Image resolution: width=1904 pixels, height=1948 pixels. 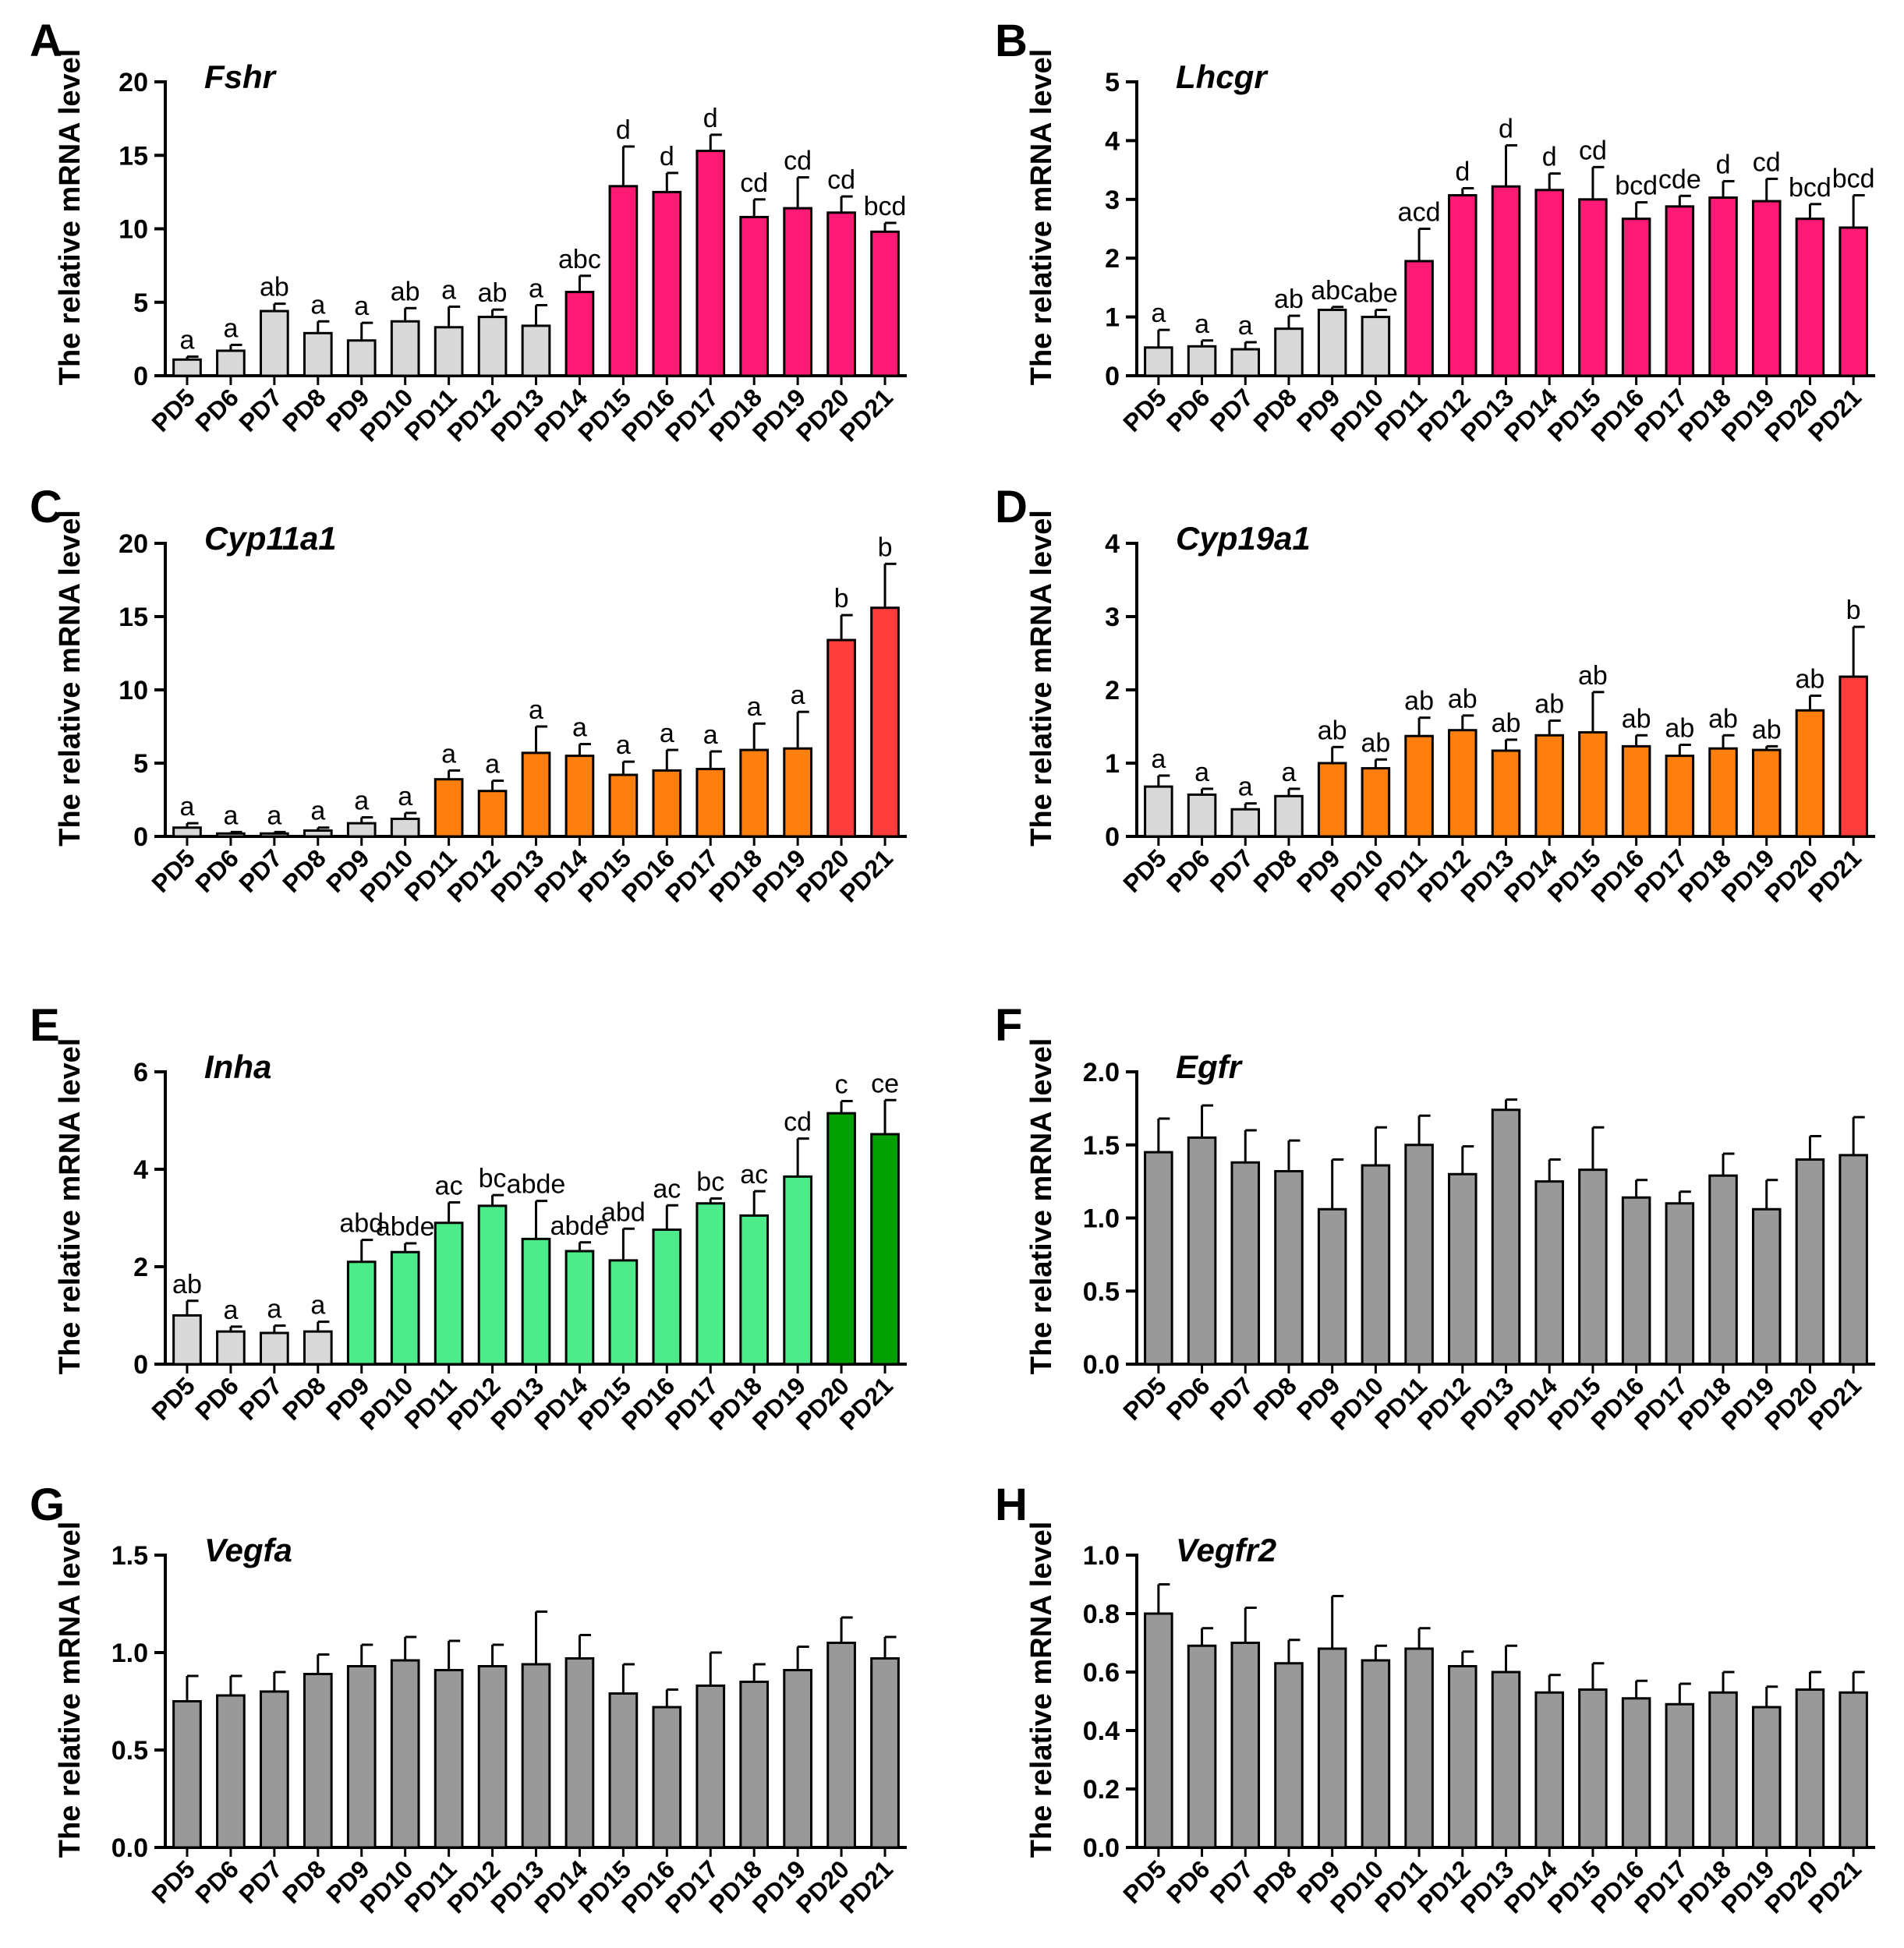 What do you see at coordinates (45, 1025) in the screenshot?
I see `panel-letter: E` at bounding box center [45, 1025].